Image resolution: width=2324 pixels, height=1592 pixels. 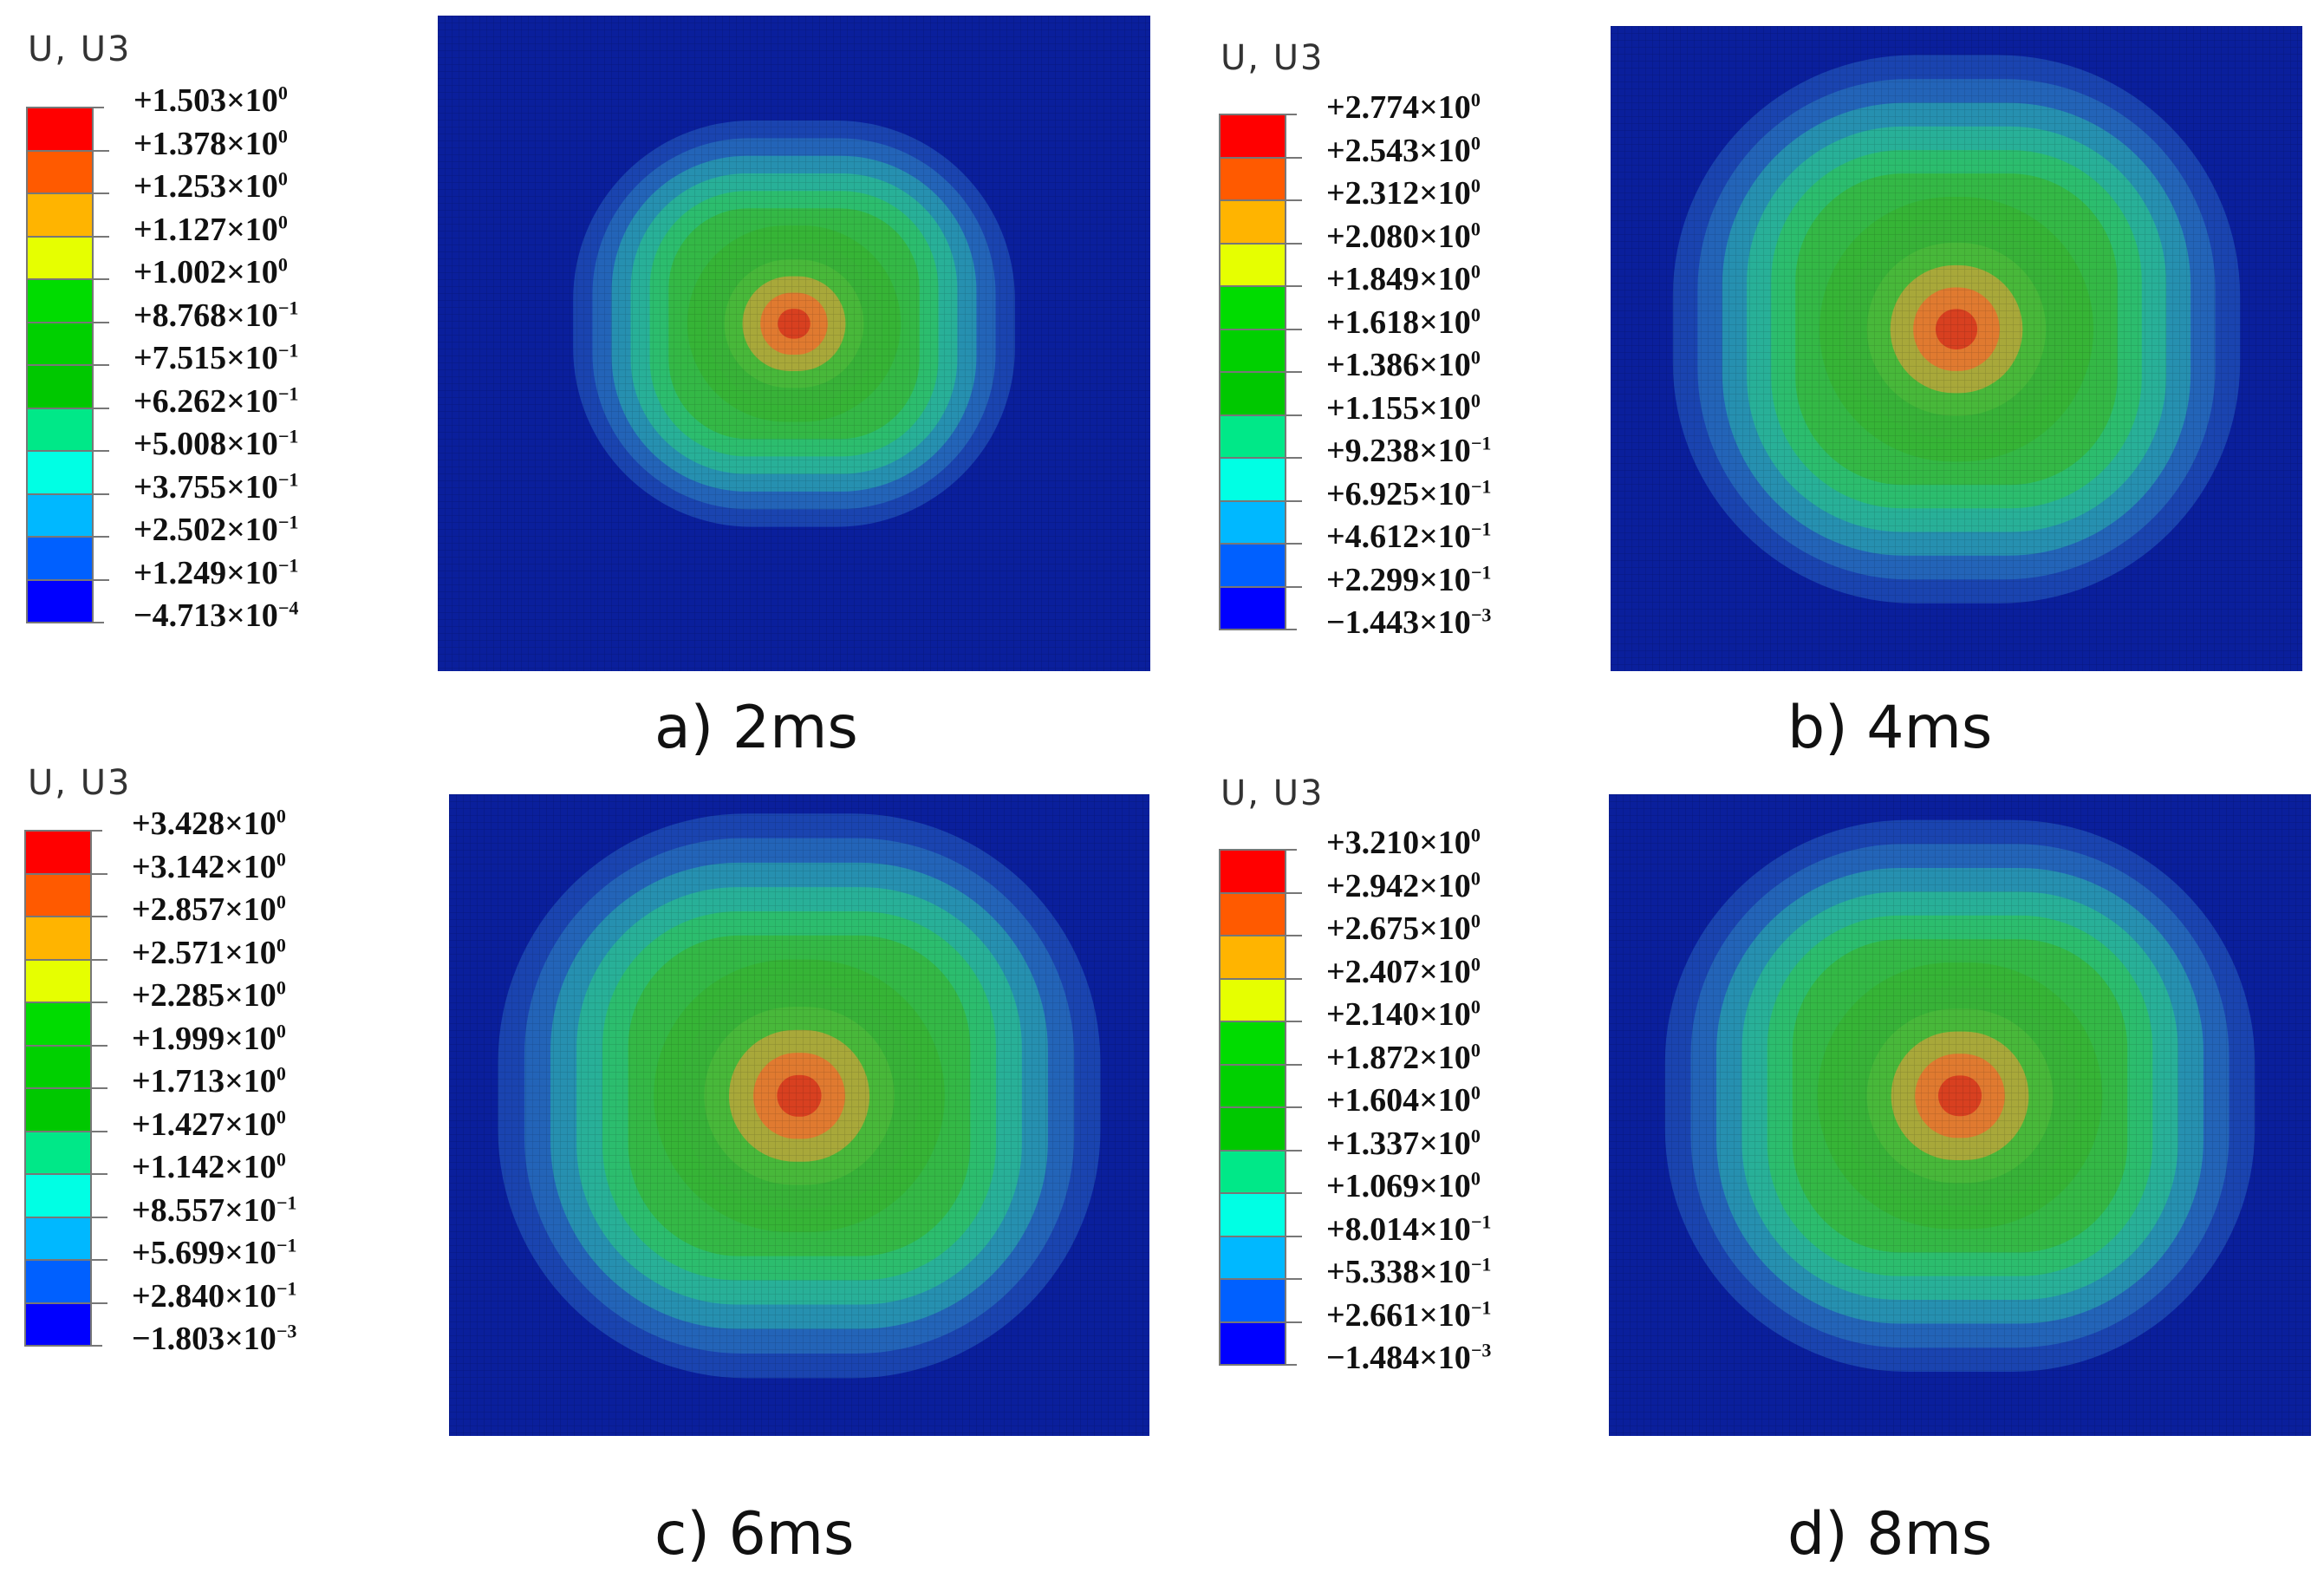 I want to click on legend-value-label: +8.014×10−1, so click(x=1409, y=1229).